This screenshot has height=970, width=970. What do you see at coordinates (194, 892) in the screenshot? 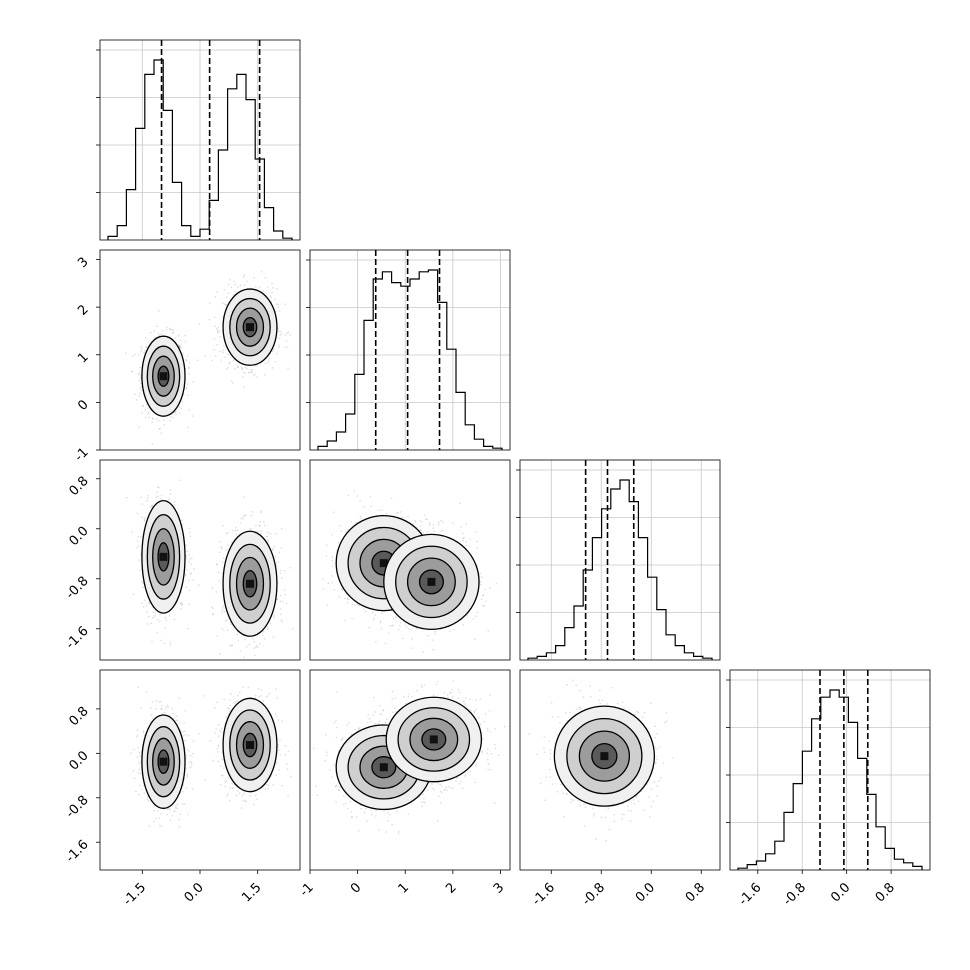
I see `bottom-tick-label-0-1: 0.0` at bounding box center [194, 892].